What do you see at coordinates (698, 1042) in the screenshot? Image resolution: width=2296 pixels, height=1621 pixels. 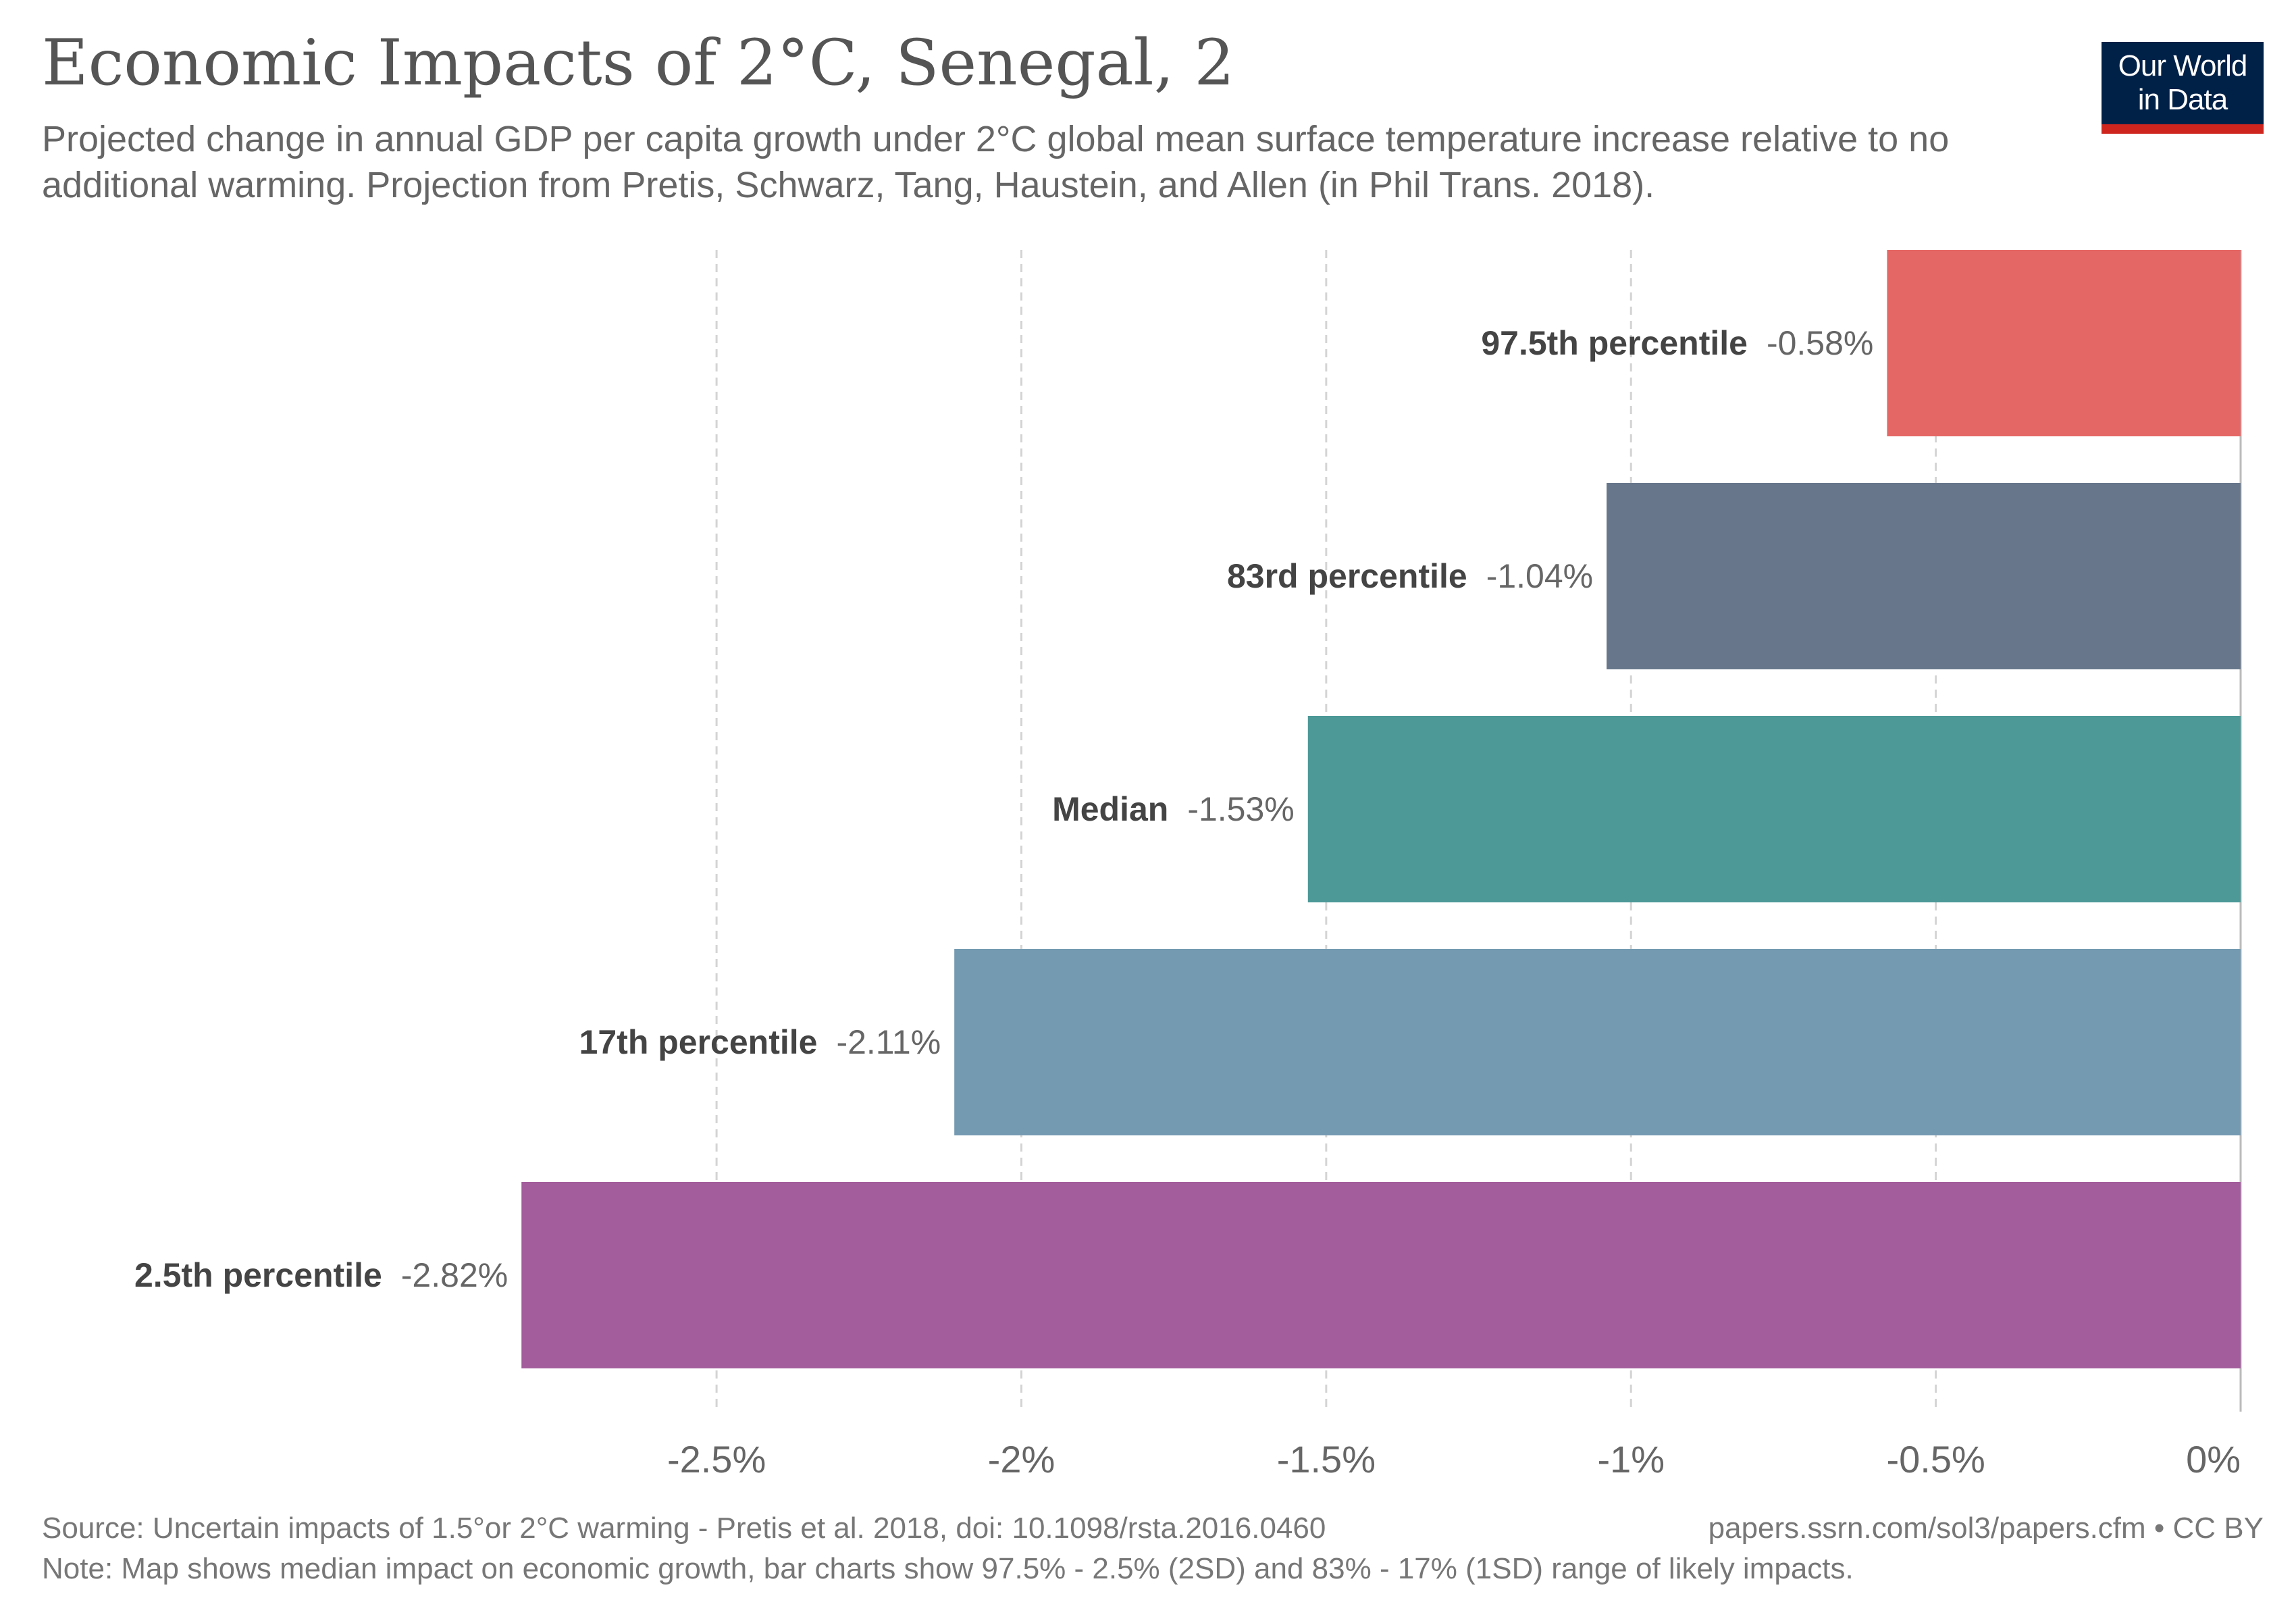 I see `category-label: 17th percentile` at bounding box center [698, 1042].